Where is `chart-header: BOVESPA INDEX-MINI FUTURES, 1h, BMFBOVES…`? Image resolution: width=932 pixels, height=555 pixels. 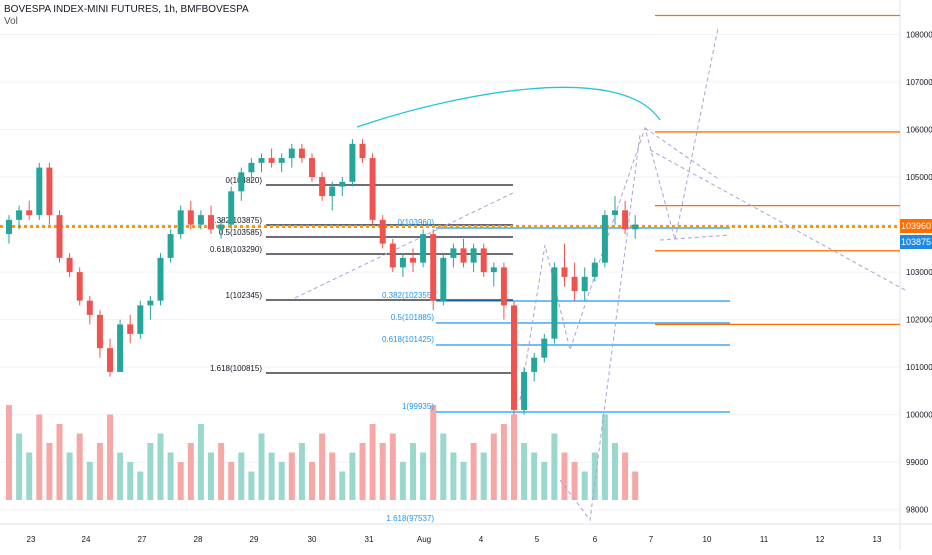 chart-header: BOVESPA INDEX-MINI FUTURES, 1h, BMFBOVES… is located at coordinates (126, 16).